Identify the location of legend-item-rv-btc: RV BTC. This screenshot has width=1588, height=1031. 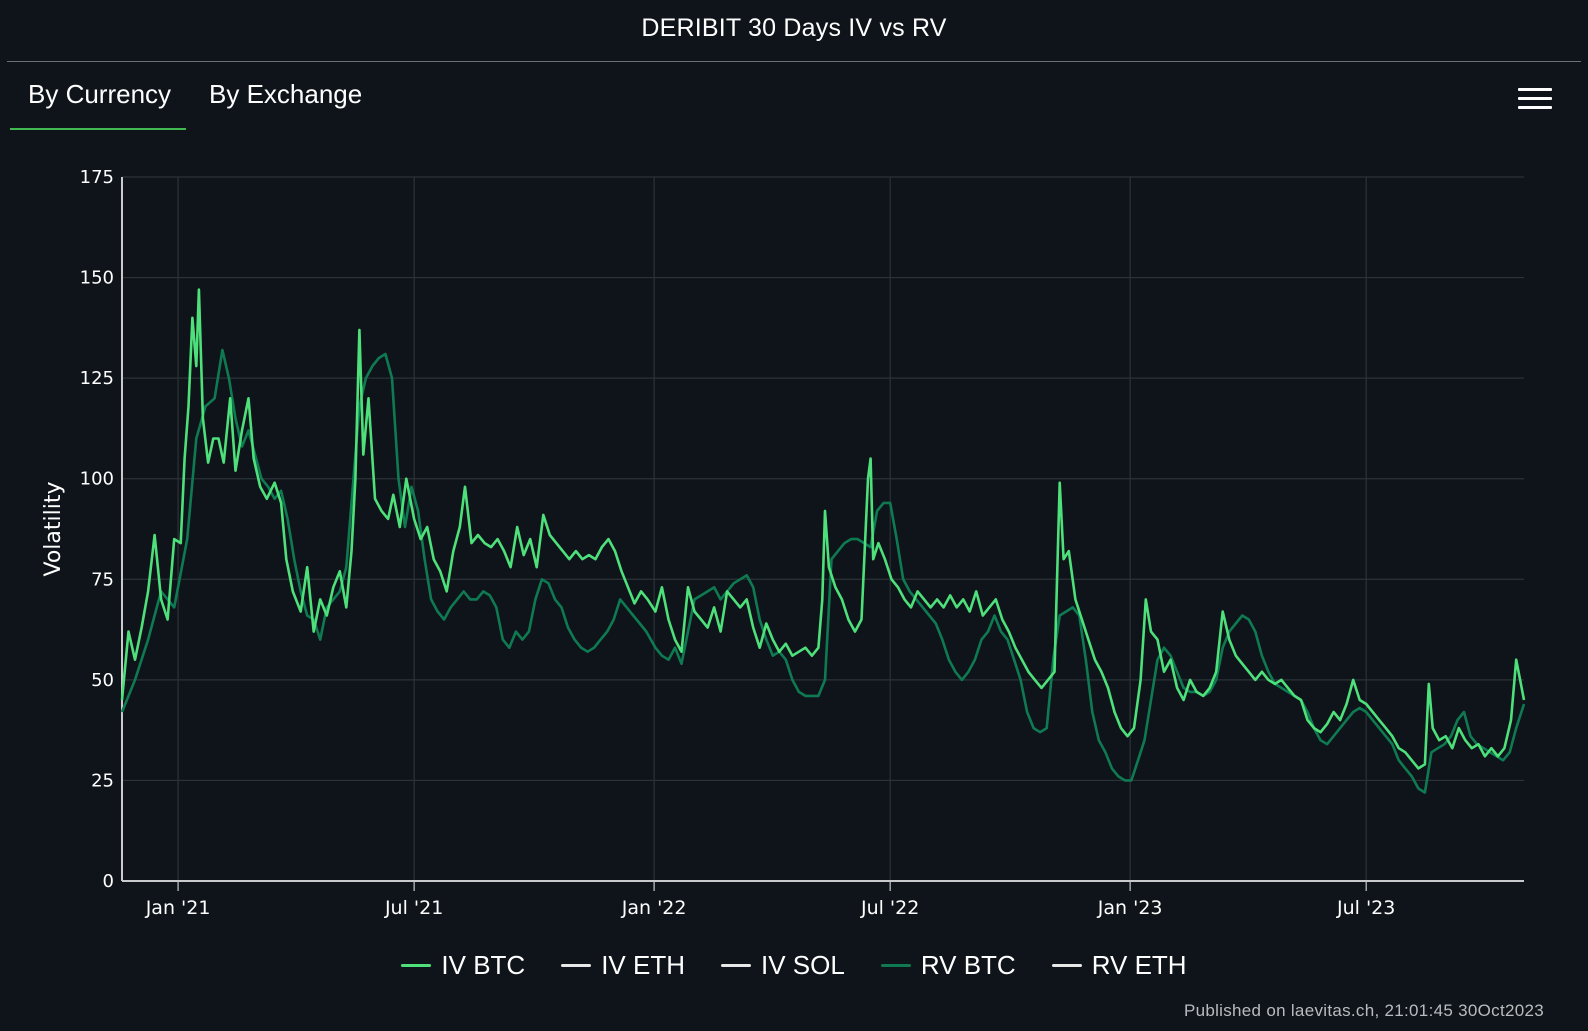
(948, 965).